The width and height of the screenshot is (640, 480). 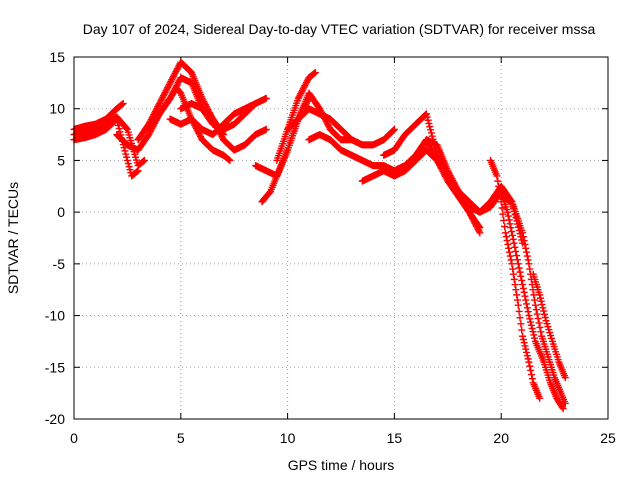 What do you see at coordinates (74, 438) in the screenshot?
I see `x-tick-label: 0` at bounding box center [74, 438].